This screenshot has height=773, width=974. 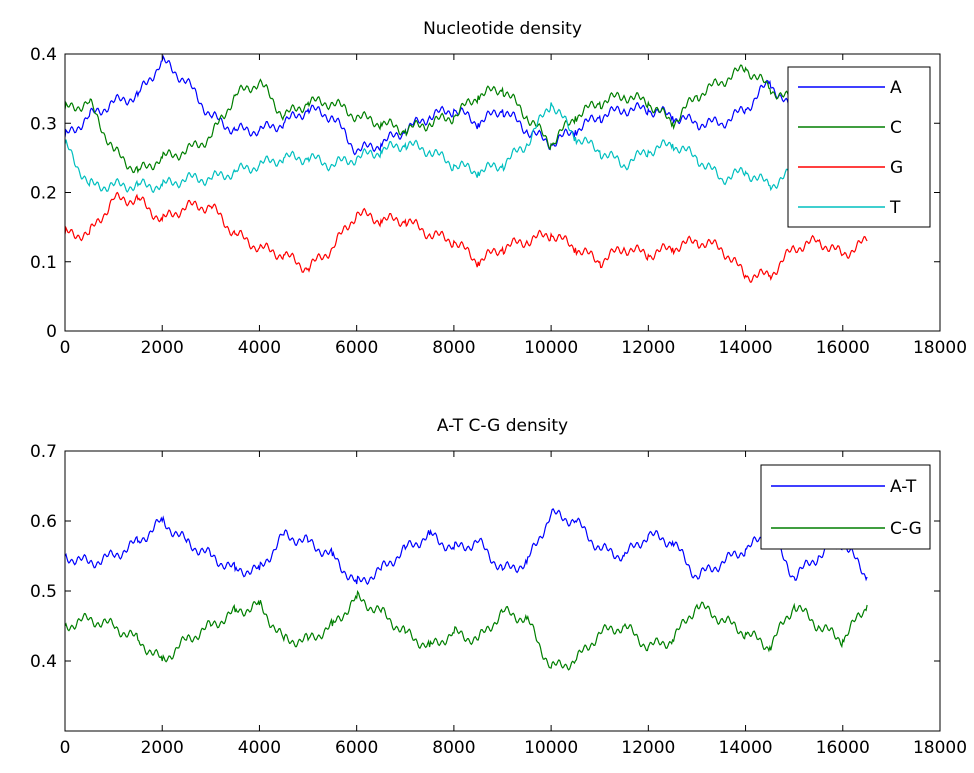 I want to click on chart-2-xtick-label: 14000, so click(x=746, y=748).